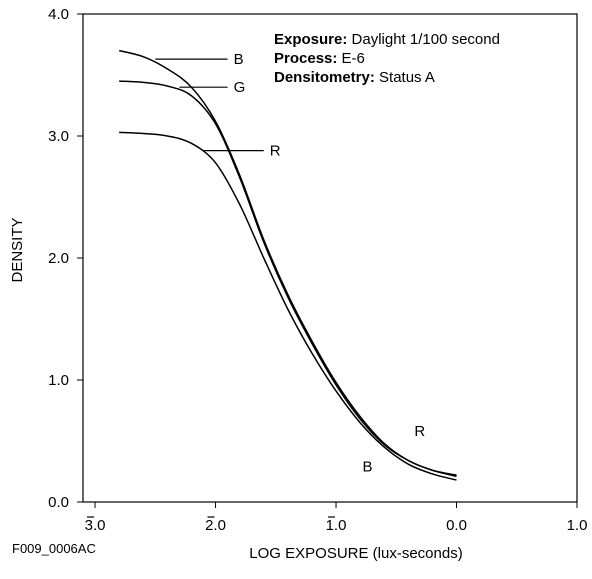 This screenshot has height=579, width=592. What do you see at coordinates (58, 136) in the screenshot?
I see `y-tick-label: 3.0` at bounding box center [58, 136].